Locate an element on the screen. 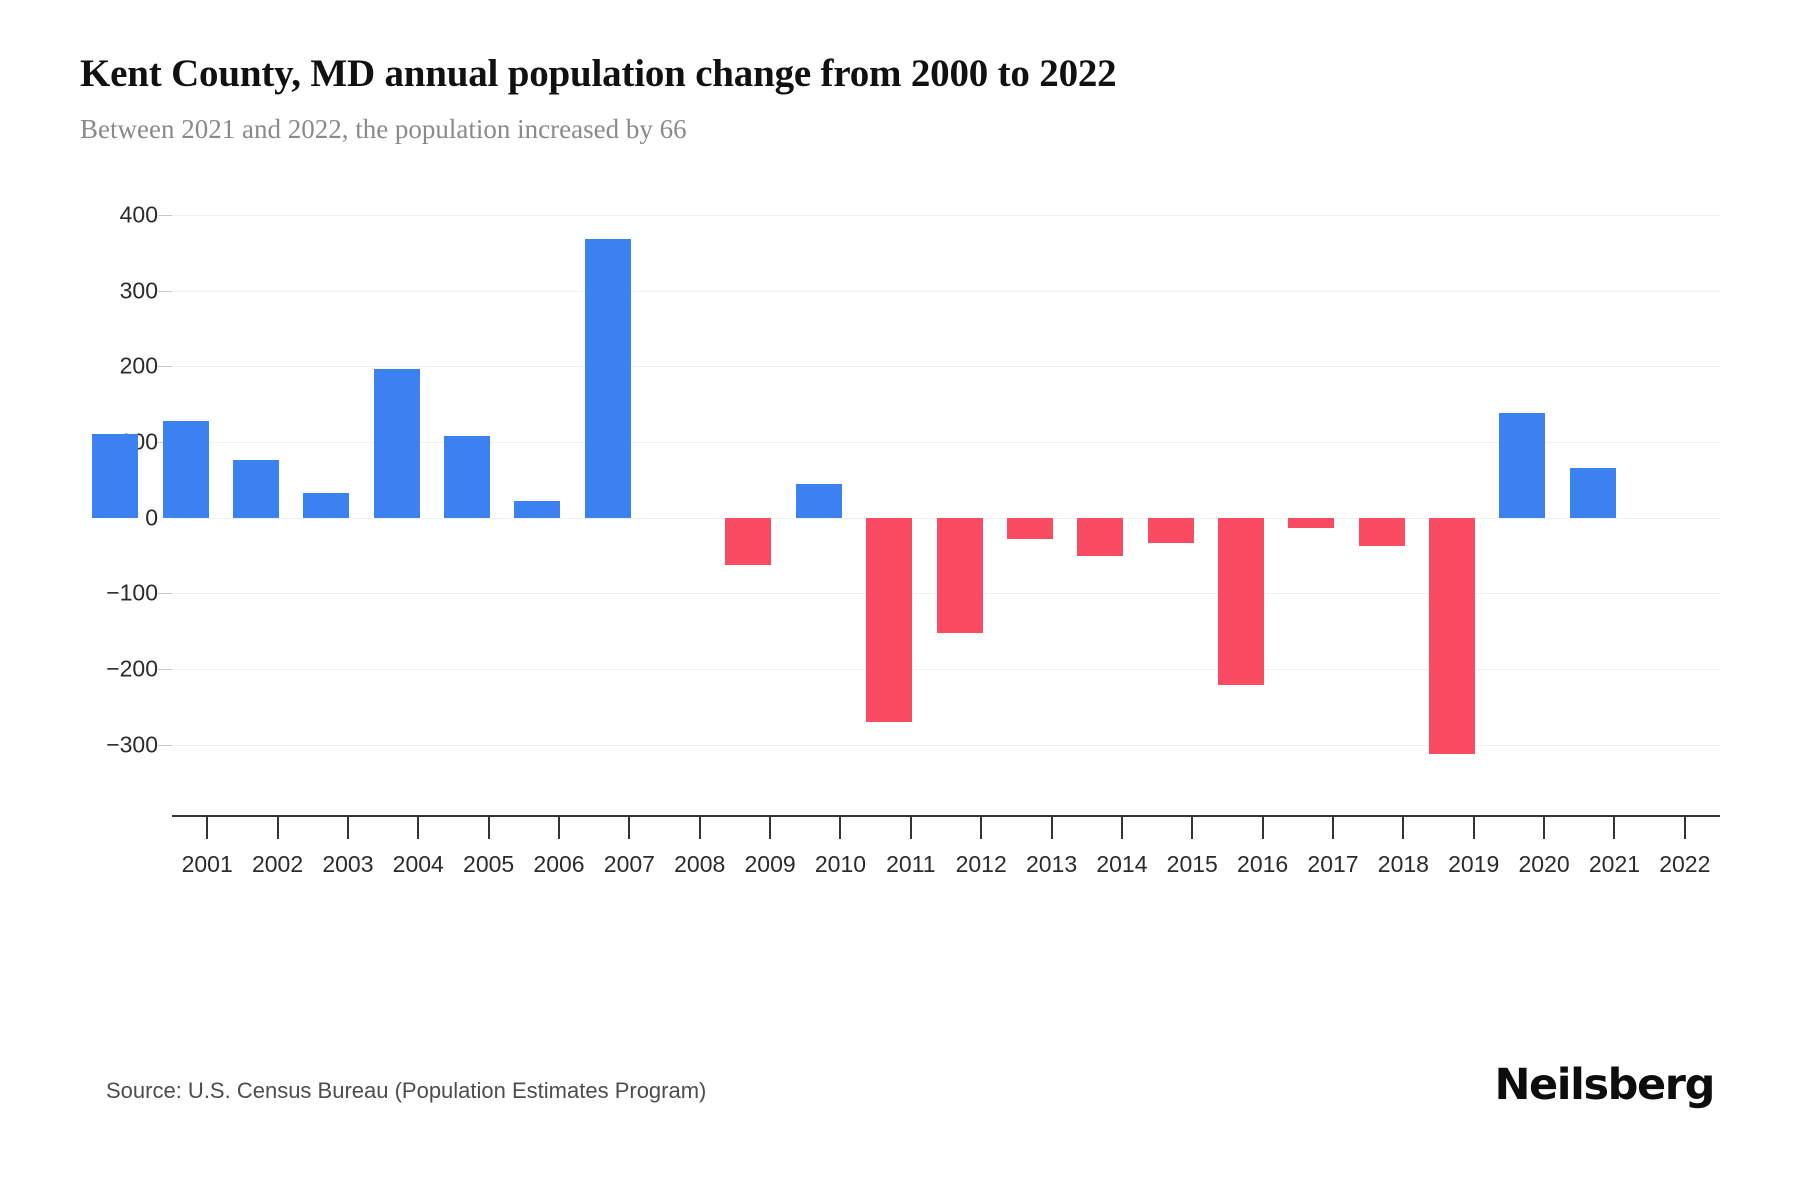 This screenshot has height=1200, width=1800. y-axis-tick-label: 300 is located at coordinates (138, 290).